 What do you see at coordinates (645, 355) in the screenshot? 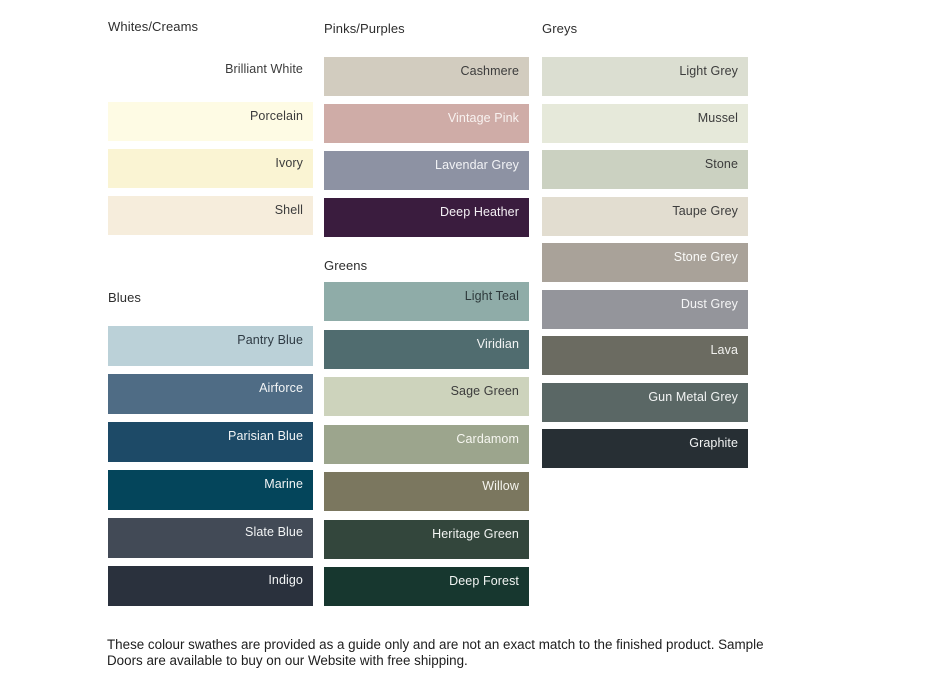
I see `swatch-lava: Lava` at bounding box center [645, 355].